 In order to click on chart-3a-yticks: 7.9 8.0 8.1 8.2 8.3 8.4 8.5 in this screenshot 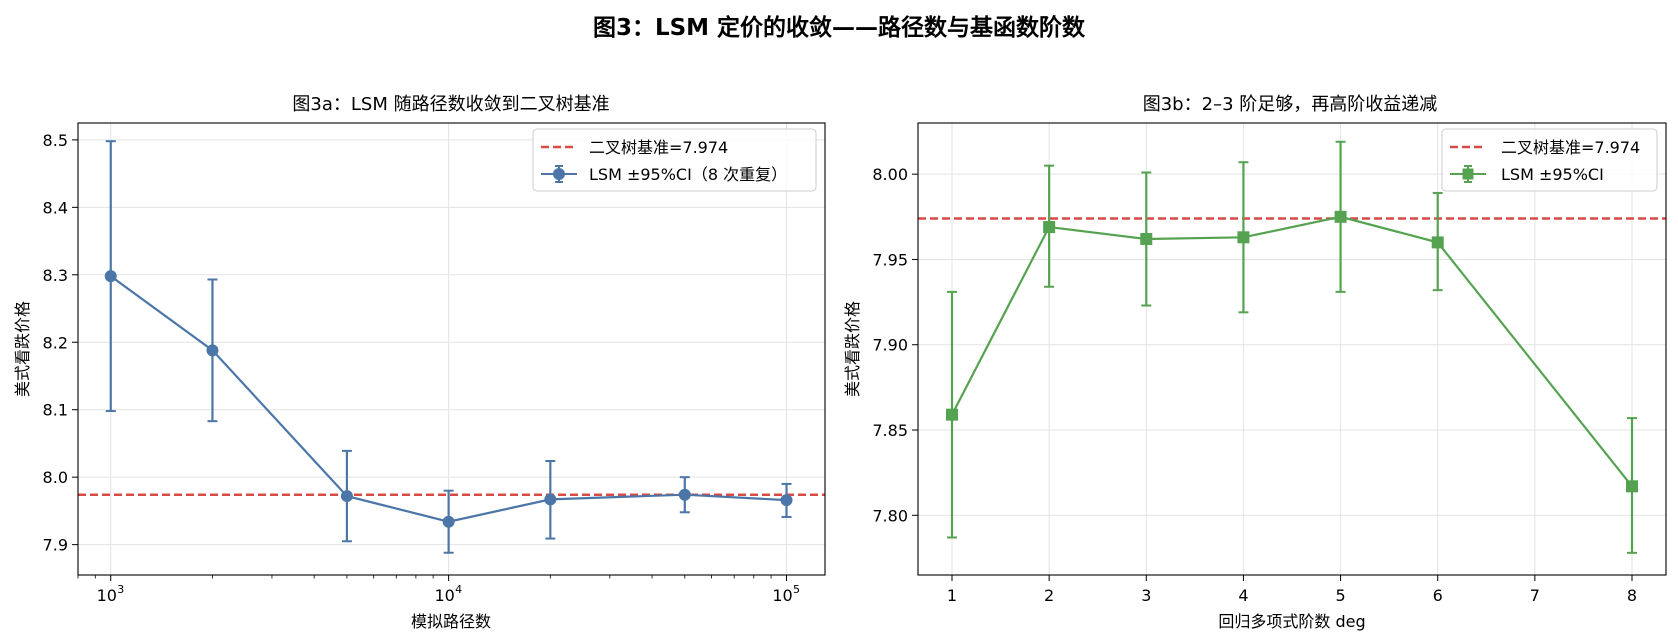, I will do `click(60, 343)`.